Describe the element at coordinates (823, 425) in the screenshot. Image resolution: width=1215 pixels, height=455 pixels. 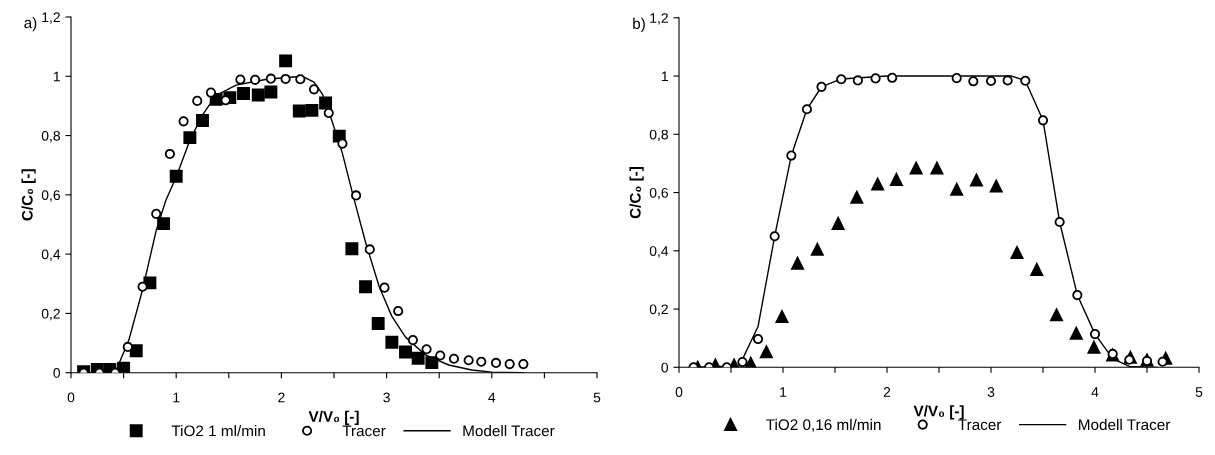
I see `legend-label: TiO2 0,16 ml/min` at that location.